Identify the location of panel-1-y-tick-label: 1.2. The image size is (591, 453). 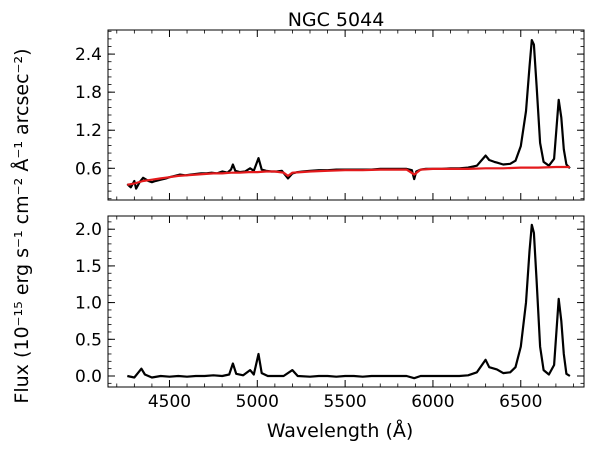
(88, 131).